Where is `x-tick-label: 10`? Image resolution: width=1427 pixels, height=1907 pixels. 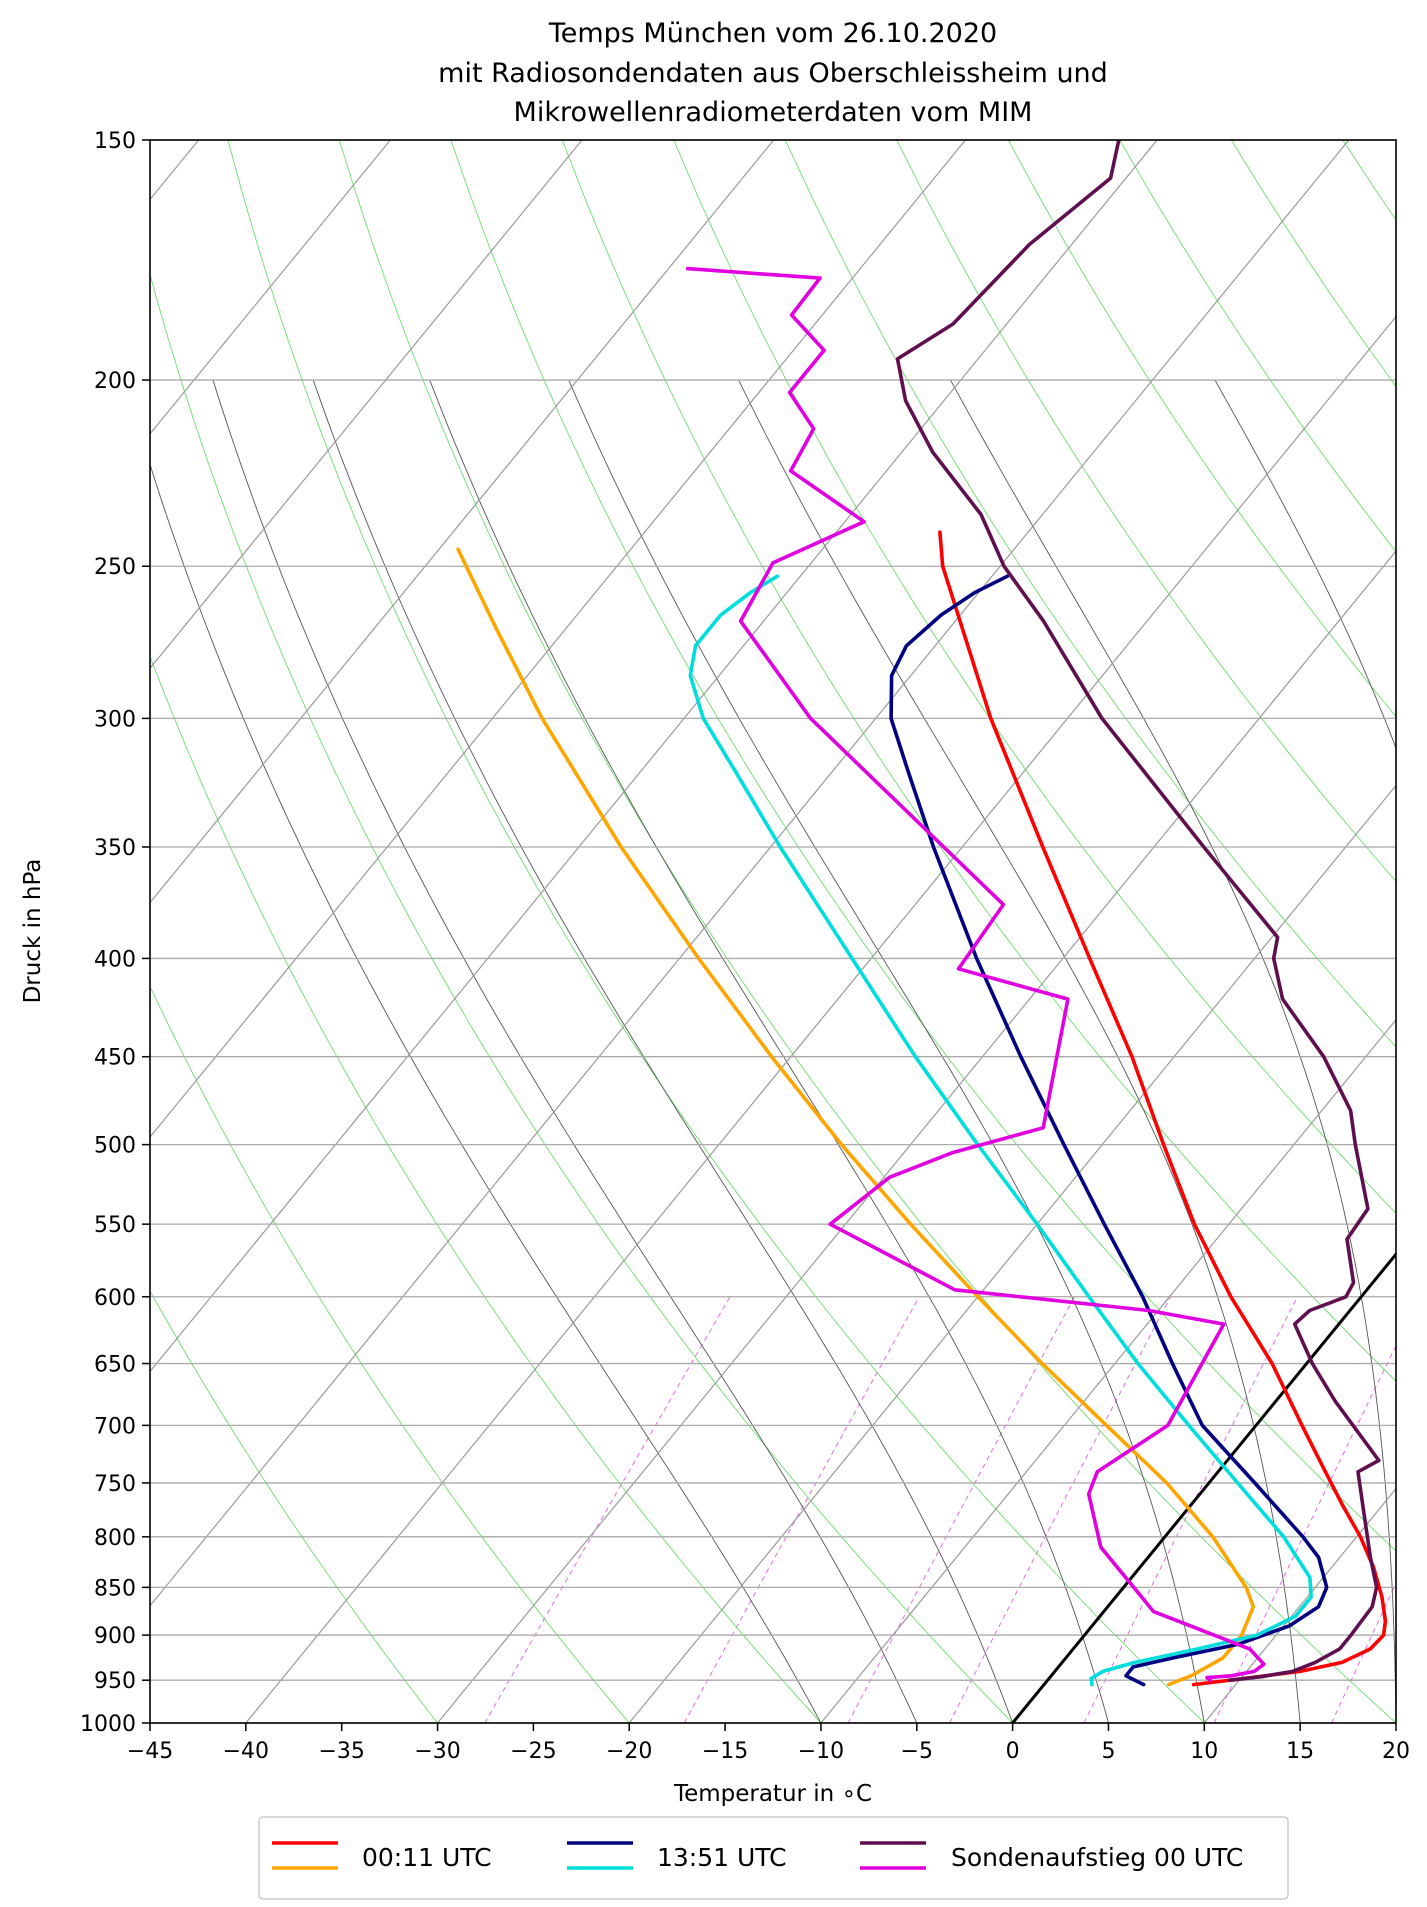
x-tick-label: 10 is located at coordinates (1204, 1751).